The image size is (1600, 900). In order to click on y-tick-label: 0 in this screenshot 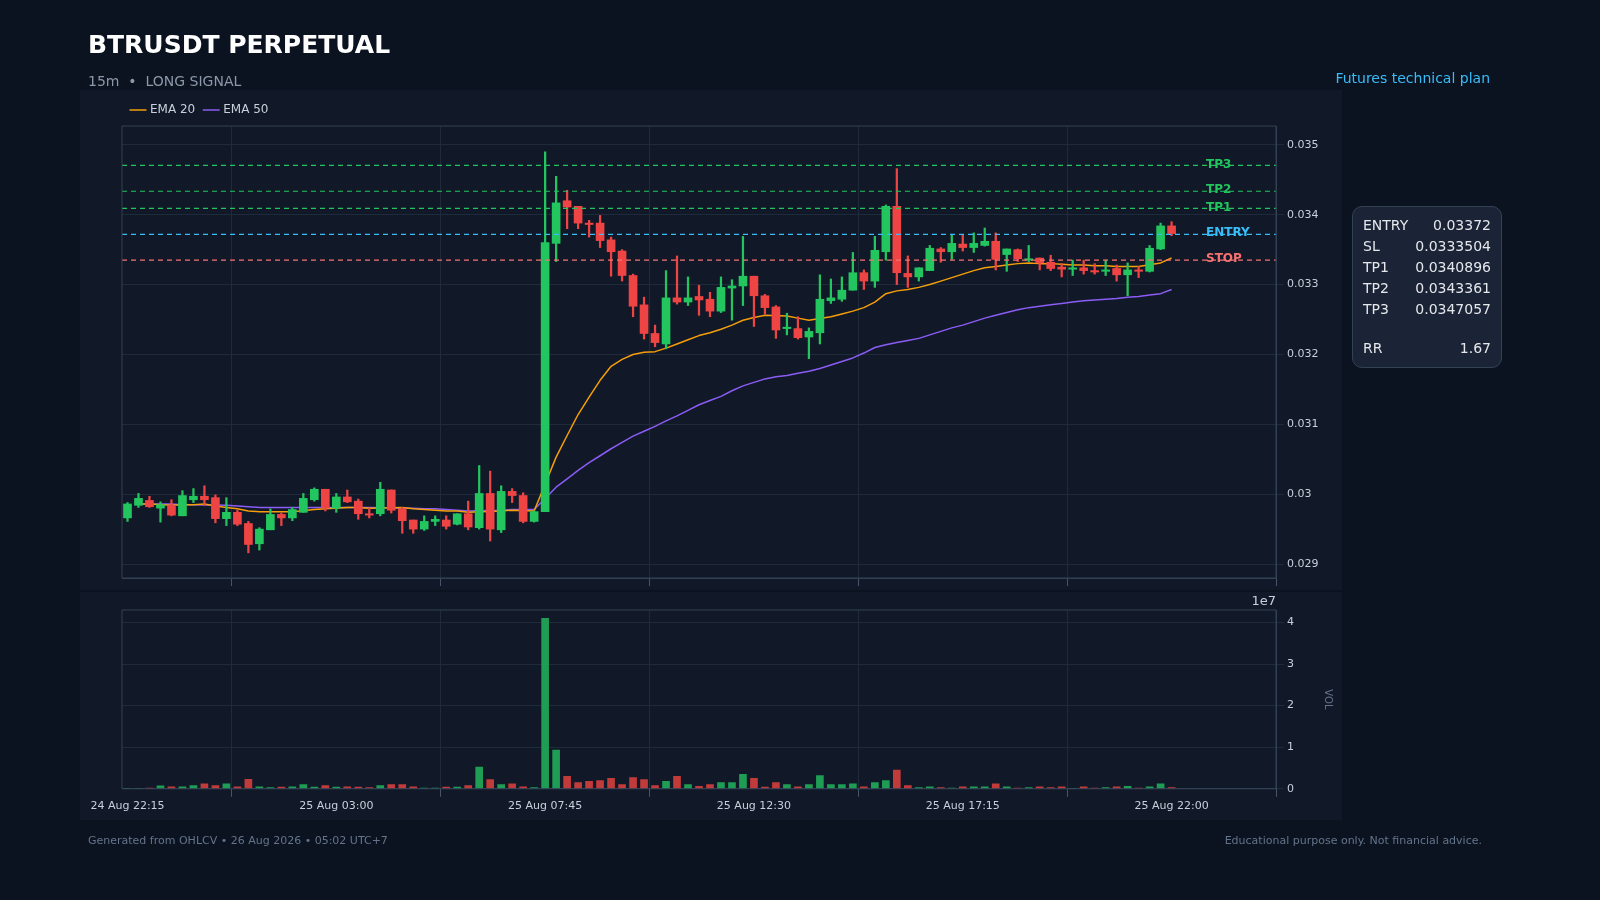, I will do `click(1290, 788)`.